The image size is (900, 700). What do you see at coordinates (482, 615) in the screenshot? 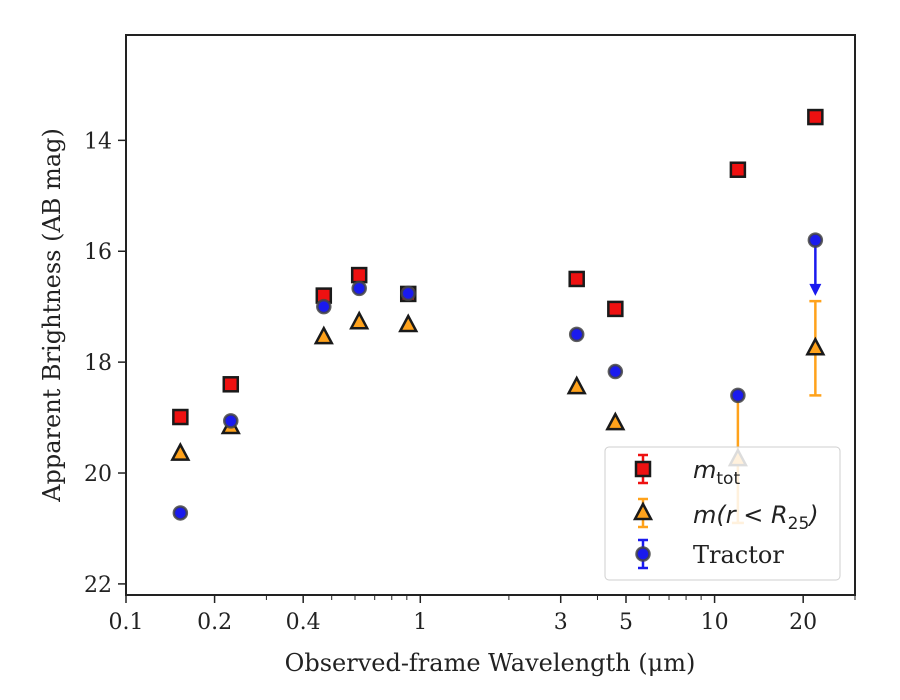
I see `x-axis-ticks: 0.1 0.2 0.4 1 3 5 10 20` at bounding box center [482, 615].